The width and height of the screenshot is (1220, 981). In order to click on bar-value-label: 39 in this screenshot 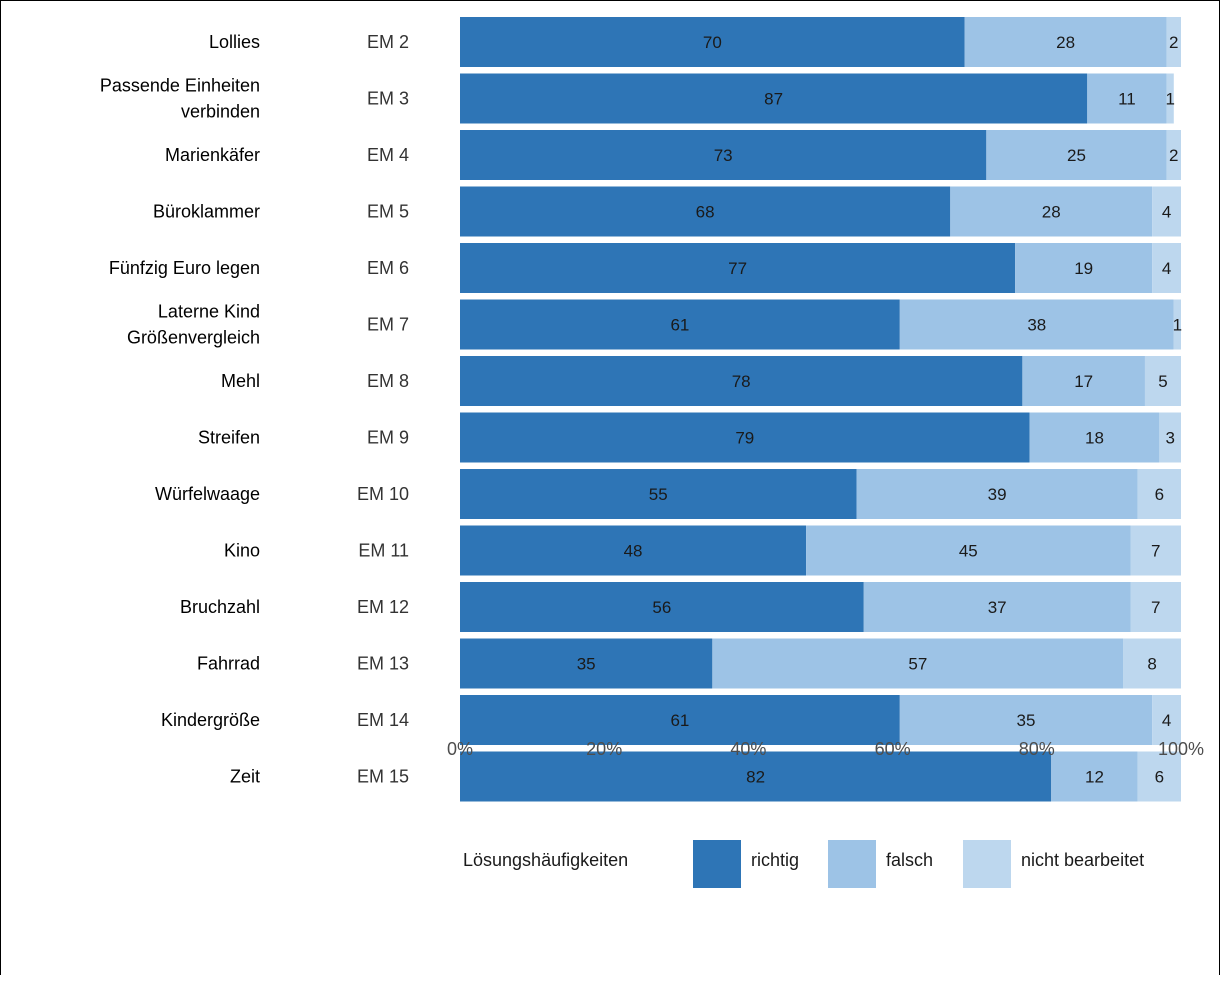, I will do `click(997, 494)`.